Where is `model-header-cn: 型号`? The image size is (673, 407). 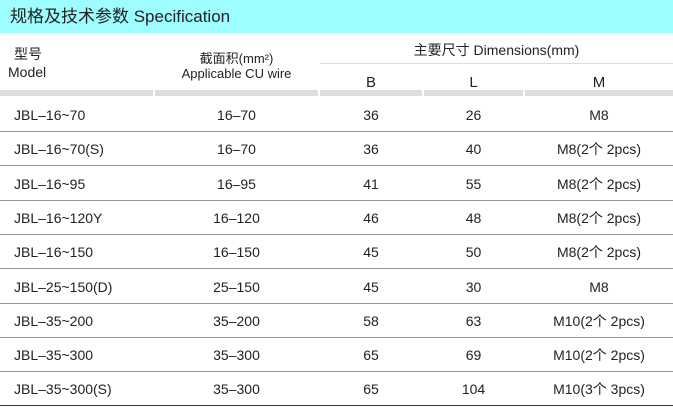
model-header-cn: 型号 is located at coordinates (28, 54).